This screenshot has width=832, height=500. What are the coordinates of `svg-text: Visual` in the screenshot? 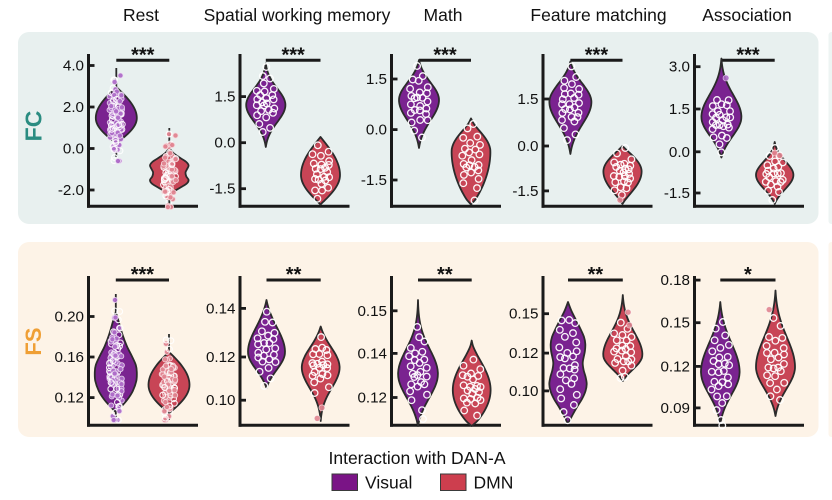 It's located at (388, 483).